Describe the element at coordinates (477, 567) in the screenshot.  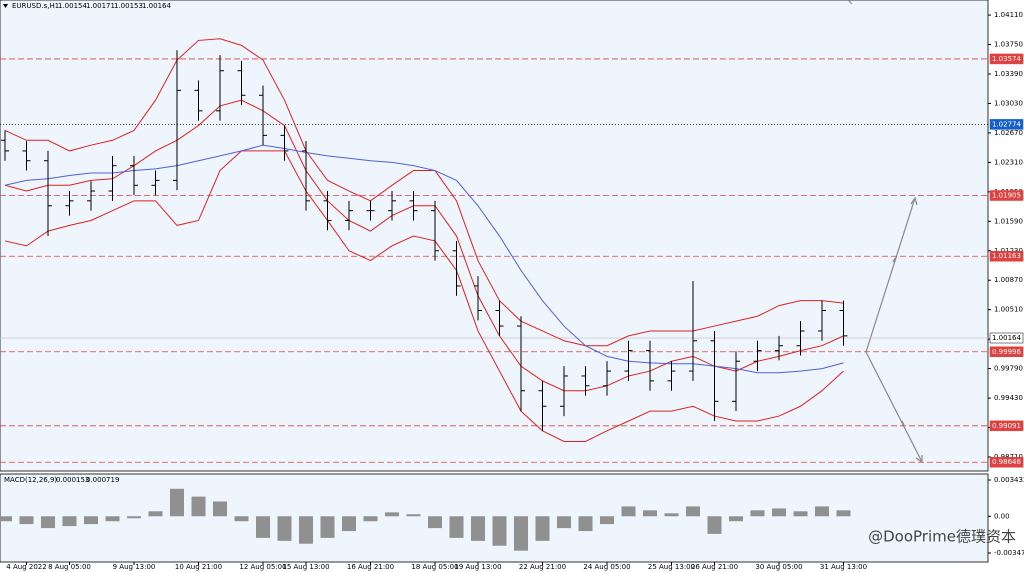
I see `x-tick-label: 19 Aug 13:00` at that location.